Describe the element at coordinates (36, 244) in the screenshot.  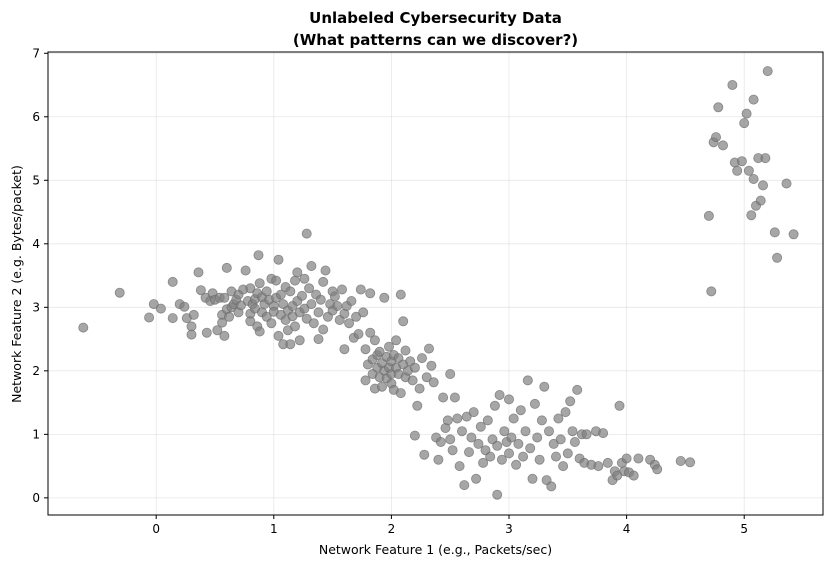
I see `y-tick-label: 4` at that location.